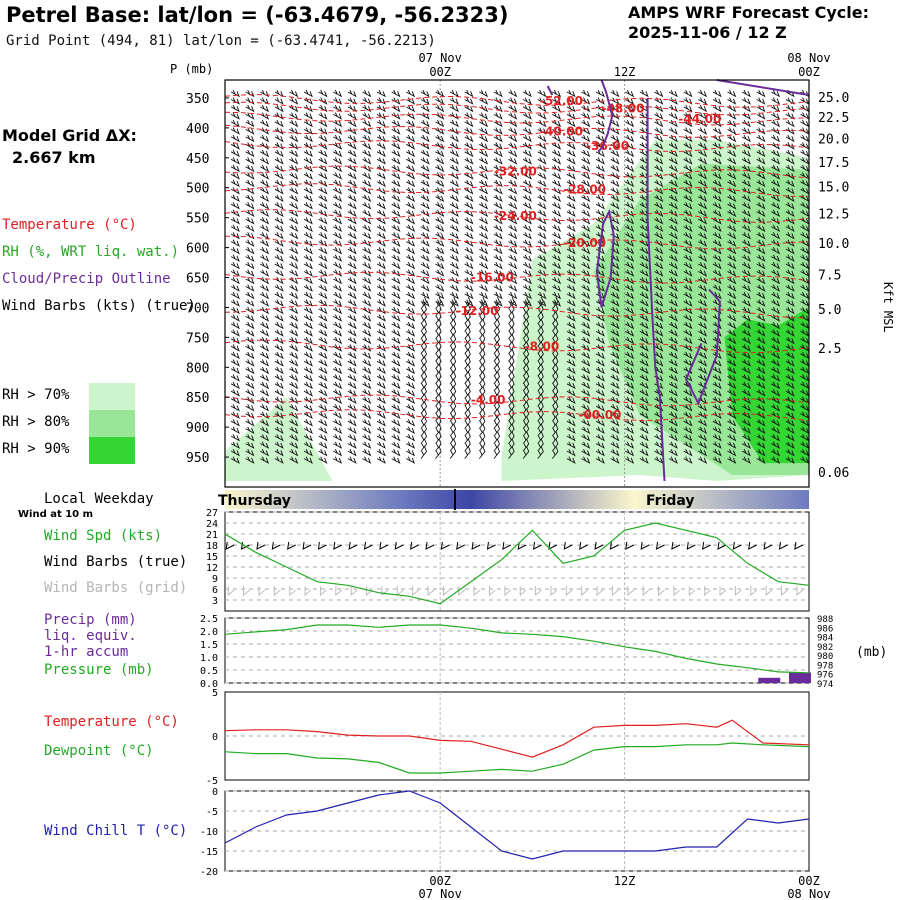 This screenshot has height=900, width=900. Describe the element at coordinates (197, 458) in the screenshot. I see `pressure-tick-label: 950` at that location.